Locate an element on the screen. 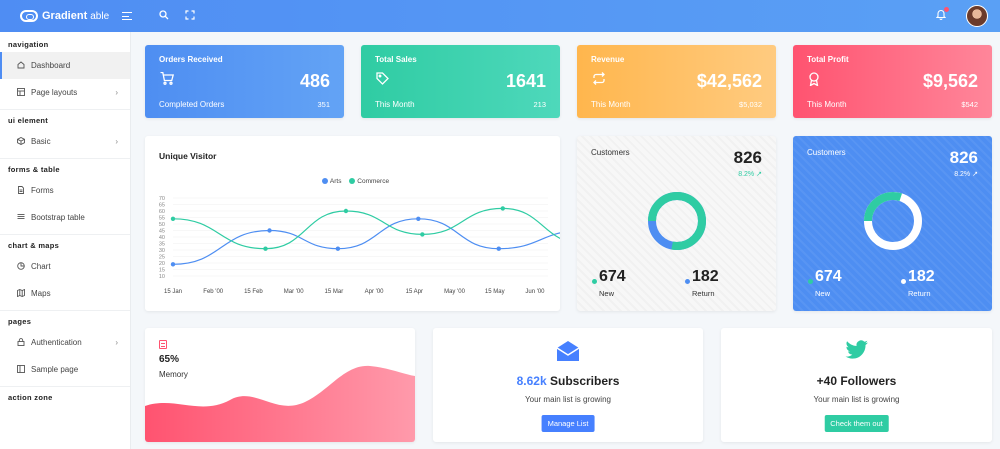  x-tick-label: 15 Mar is located at coordinates (334, 292).